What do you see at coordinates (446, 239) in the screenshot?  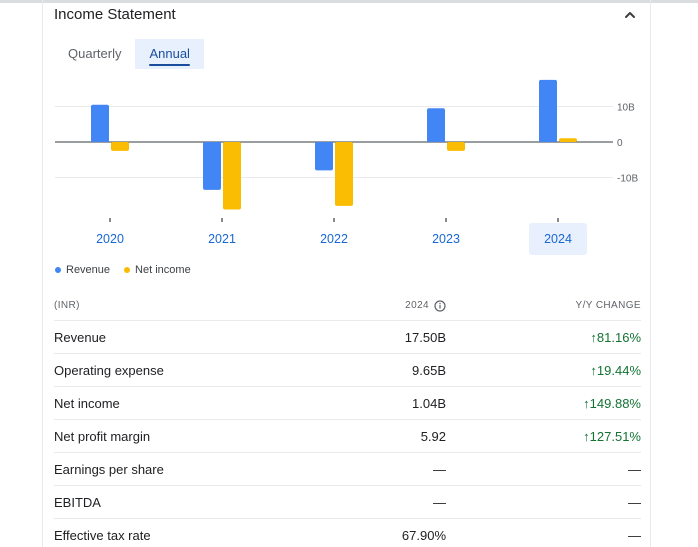 I see `year-label-2023: 2023` at bounding box center [446, 239].